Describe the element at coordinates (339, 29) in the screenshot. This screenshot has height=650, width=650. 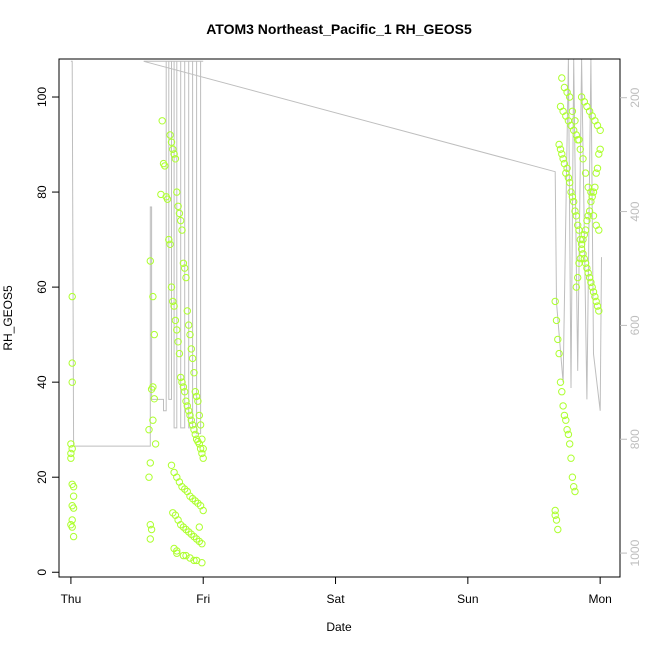
I see `chart-title: ATOM3 Northeast_Pacific_1 RH_GEOS5` at that location.